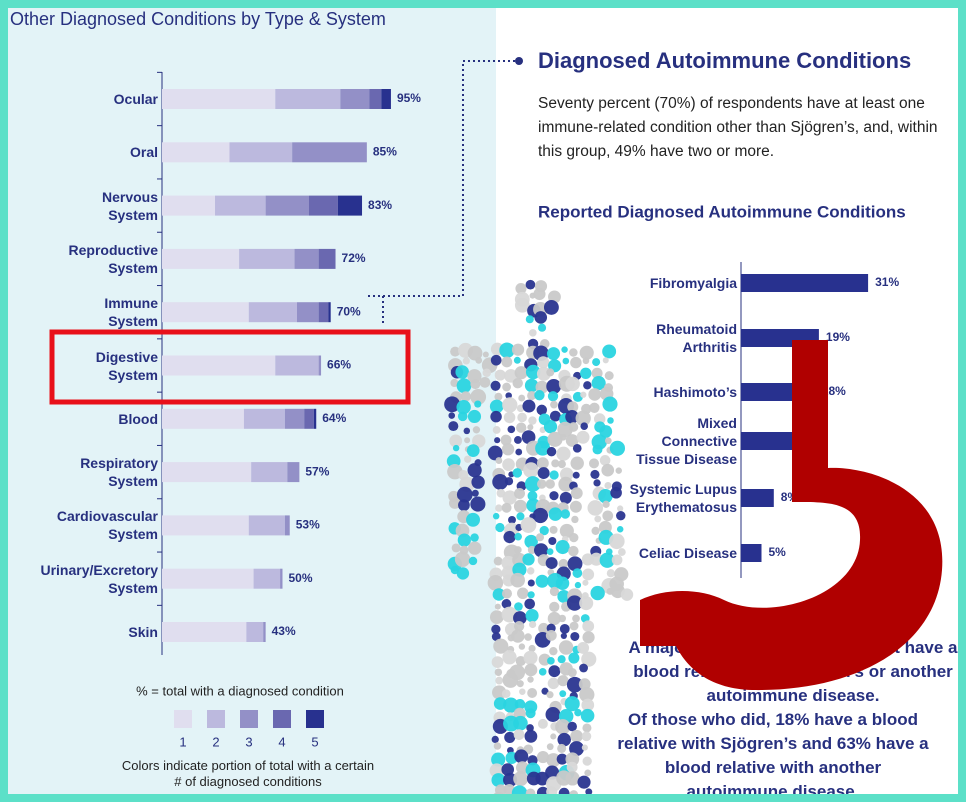  What do you see at coordinates (778, 552) in the screenshot?
I see `value-label: 5%` at bounding box center [778, 552].